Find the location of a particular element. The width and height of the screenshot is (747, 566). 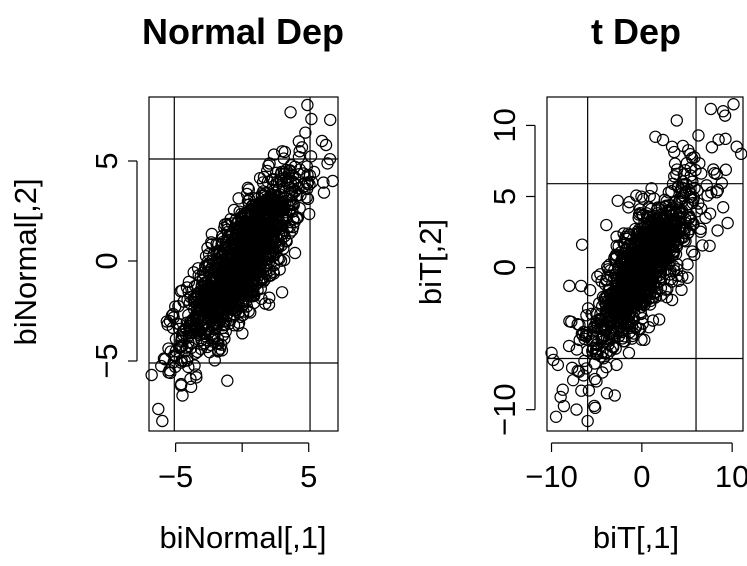

x-tick-label: −10 is located at coordinates (551, 476).